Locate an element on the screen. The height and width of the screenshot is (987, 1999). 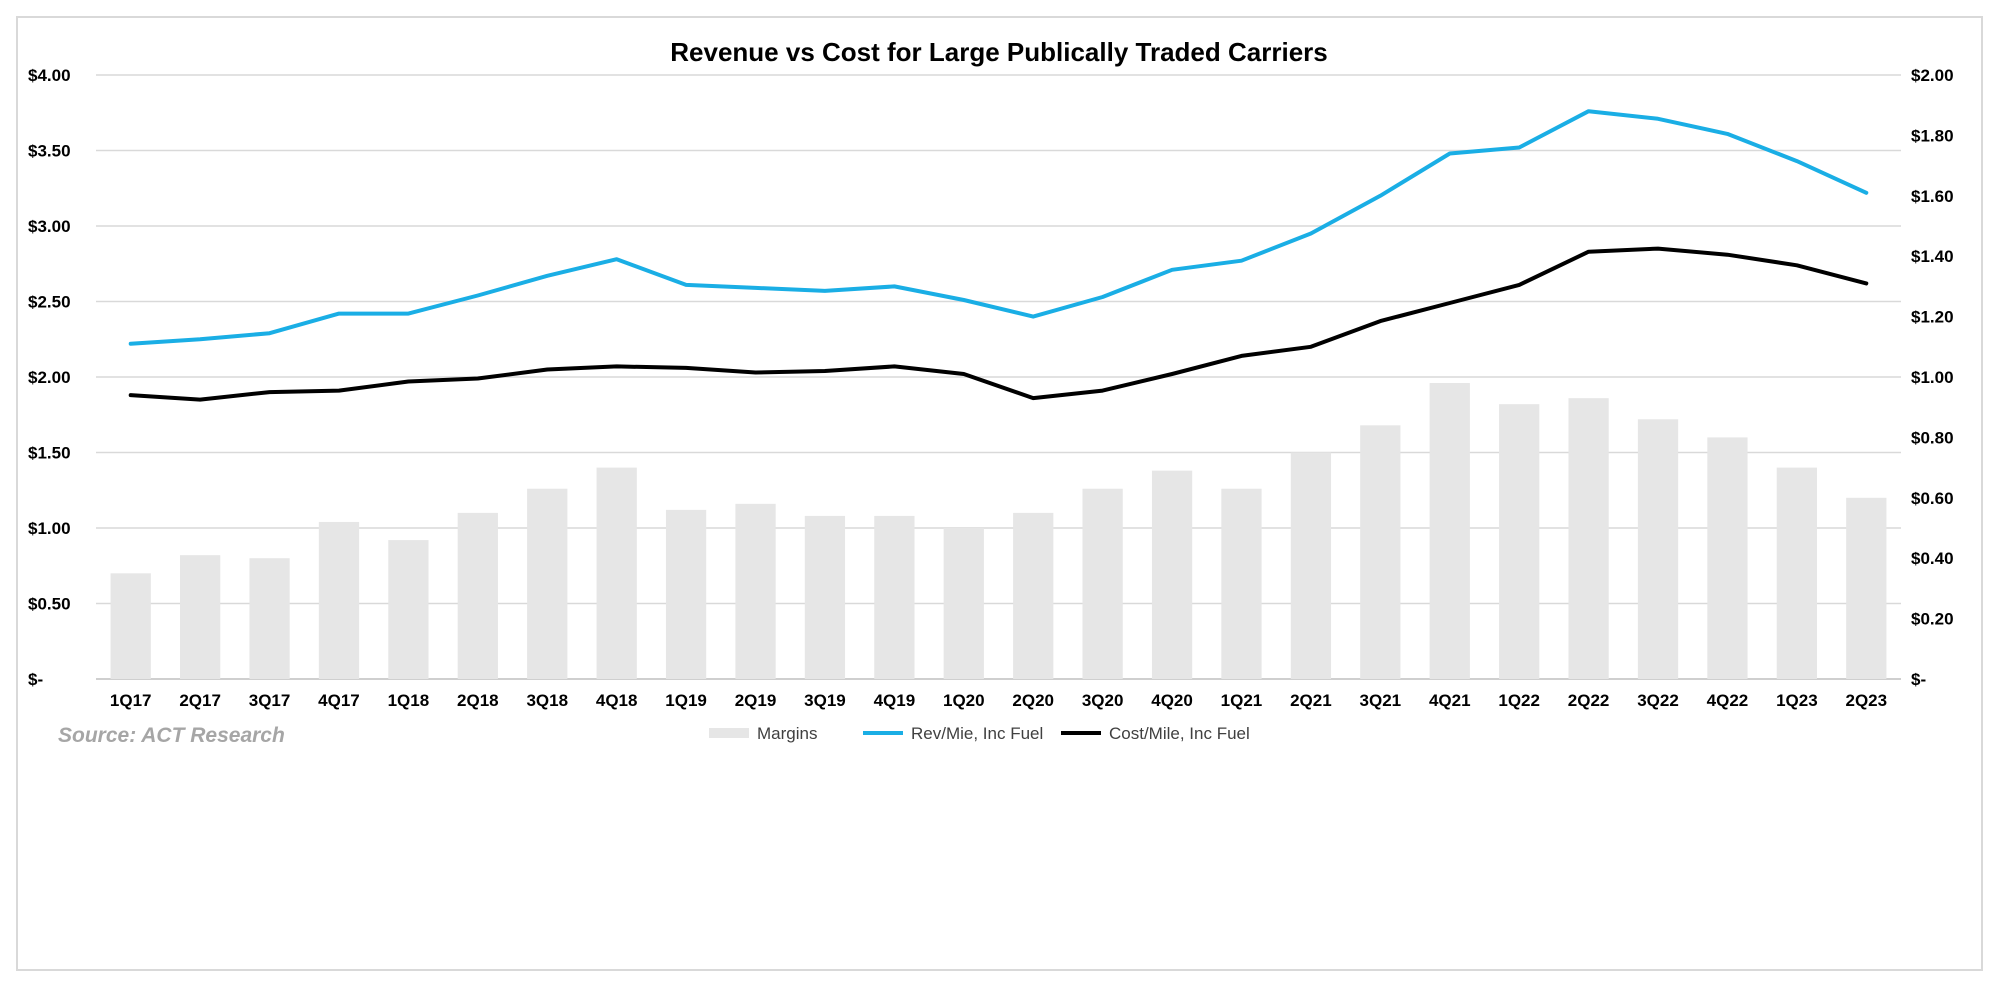
legend-label-margins: Margins is located at coordinates (787, 733).